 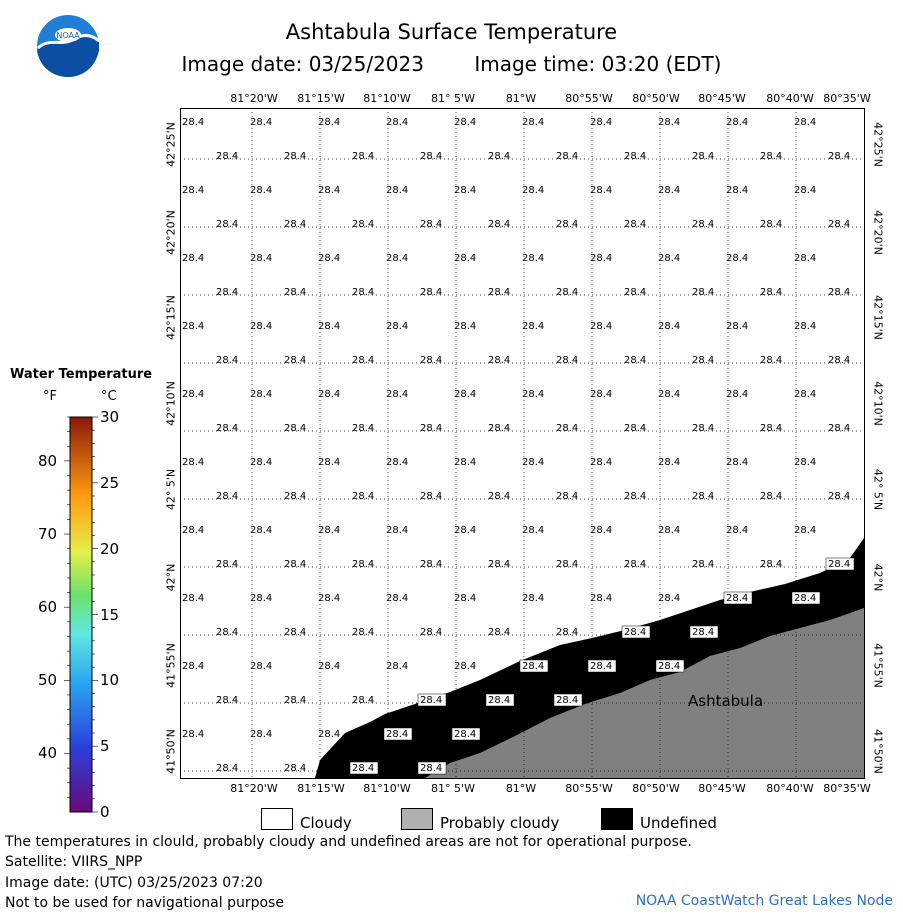 I want to click on latitude-label: 42°15'N, so click(x=171, y=317).